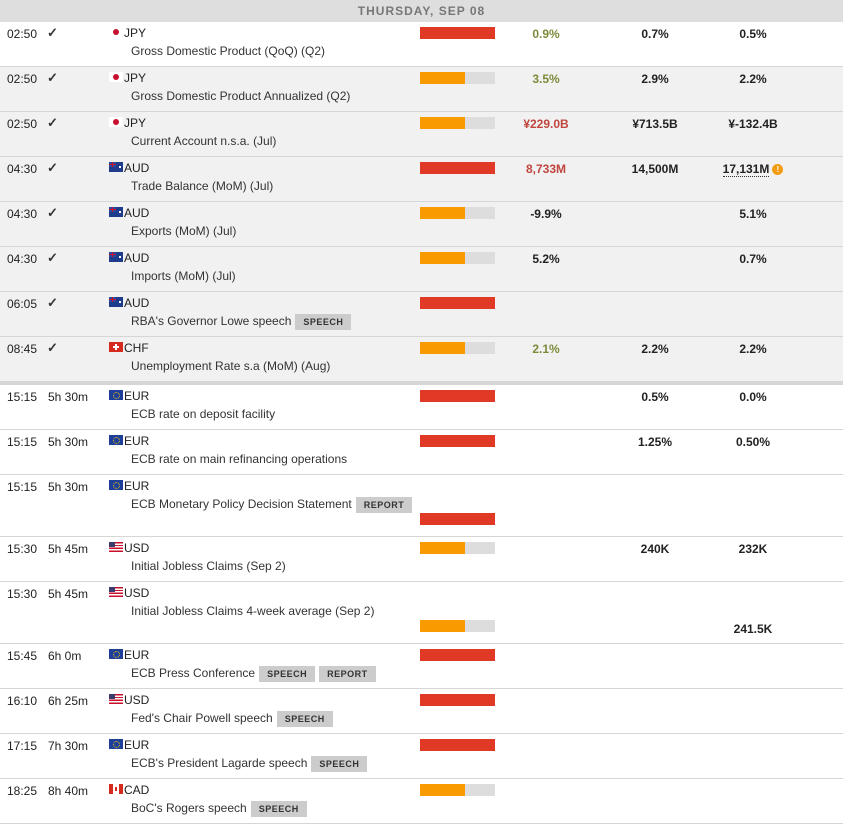  I want to click on event-name-link: Gross Domestic Product (QoQ) (Q2), so click(228, 51).